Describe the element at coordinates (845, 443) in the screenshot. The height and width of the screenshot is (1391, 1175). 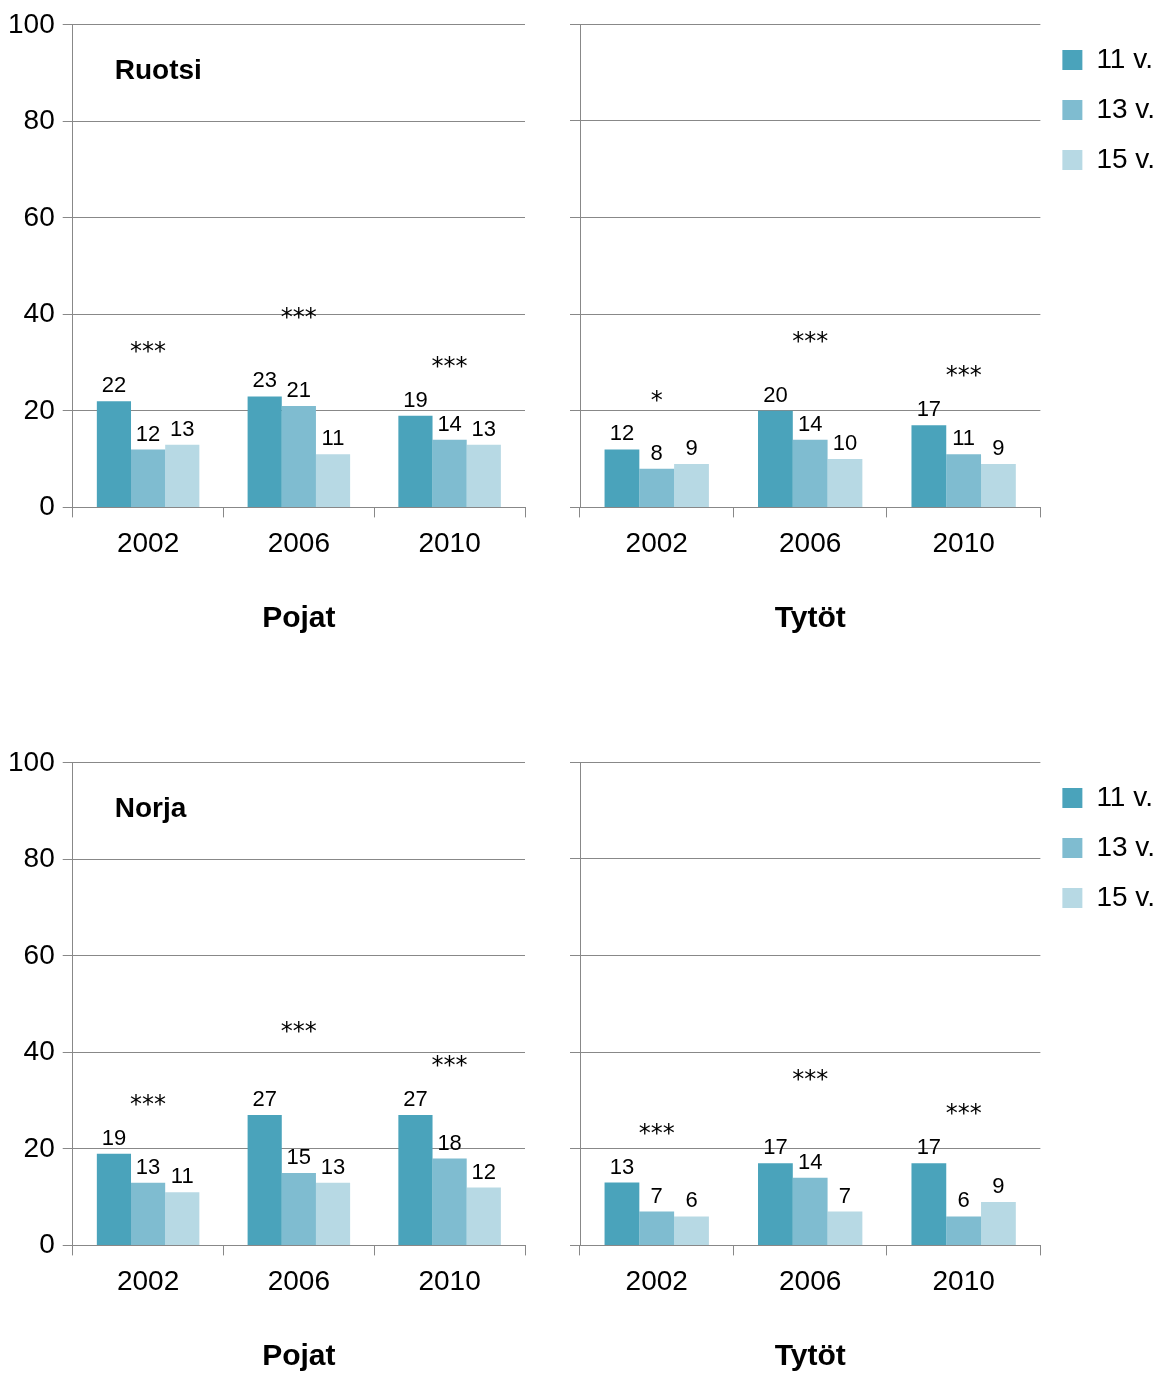
I see `data-label: 10` at that location.